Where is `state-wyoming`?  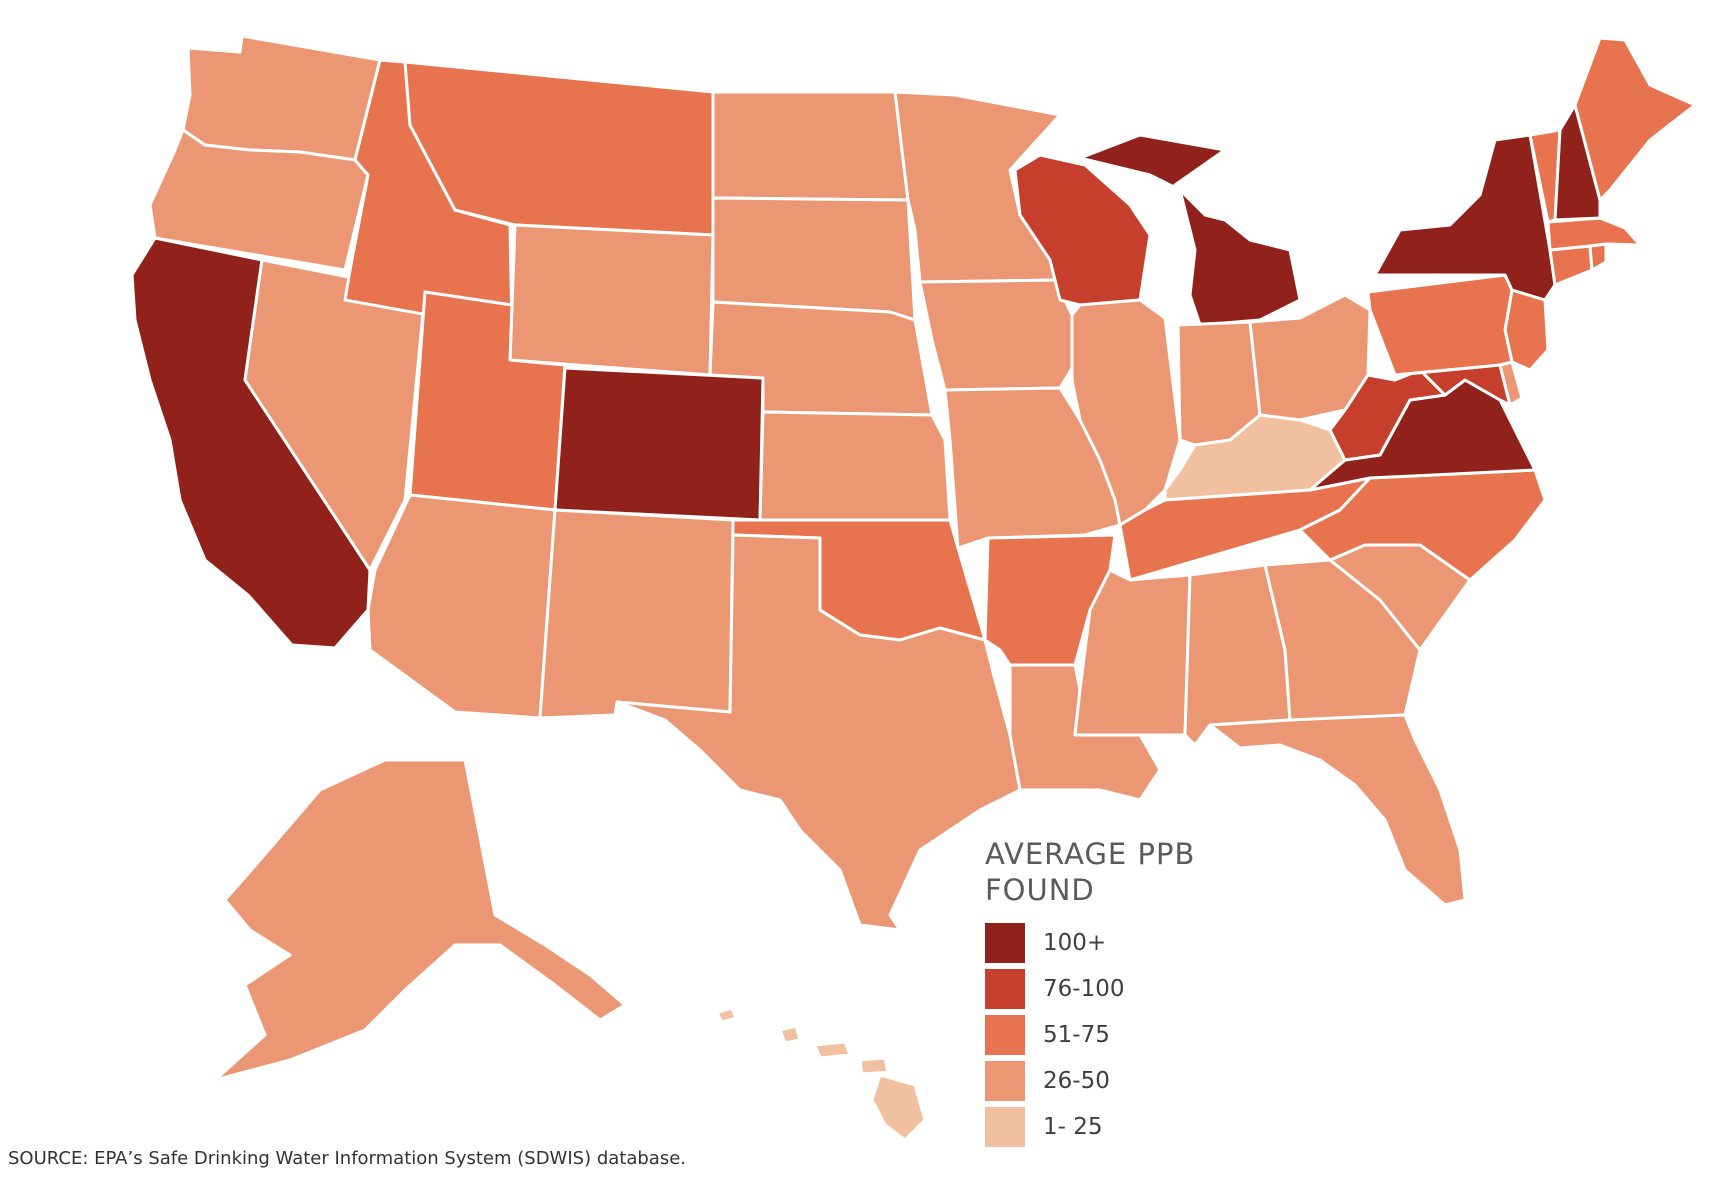 state-wyoming is located at coordinates (611, 300).